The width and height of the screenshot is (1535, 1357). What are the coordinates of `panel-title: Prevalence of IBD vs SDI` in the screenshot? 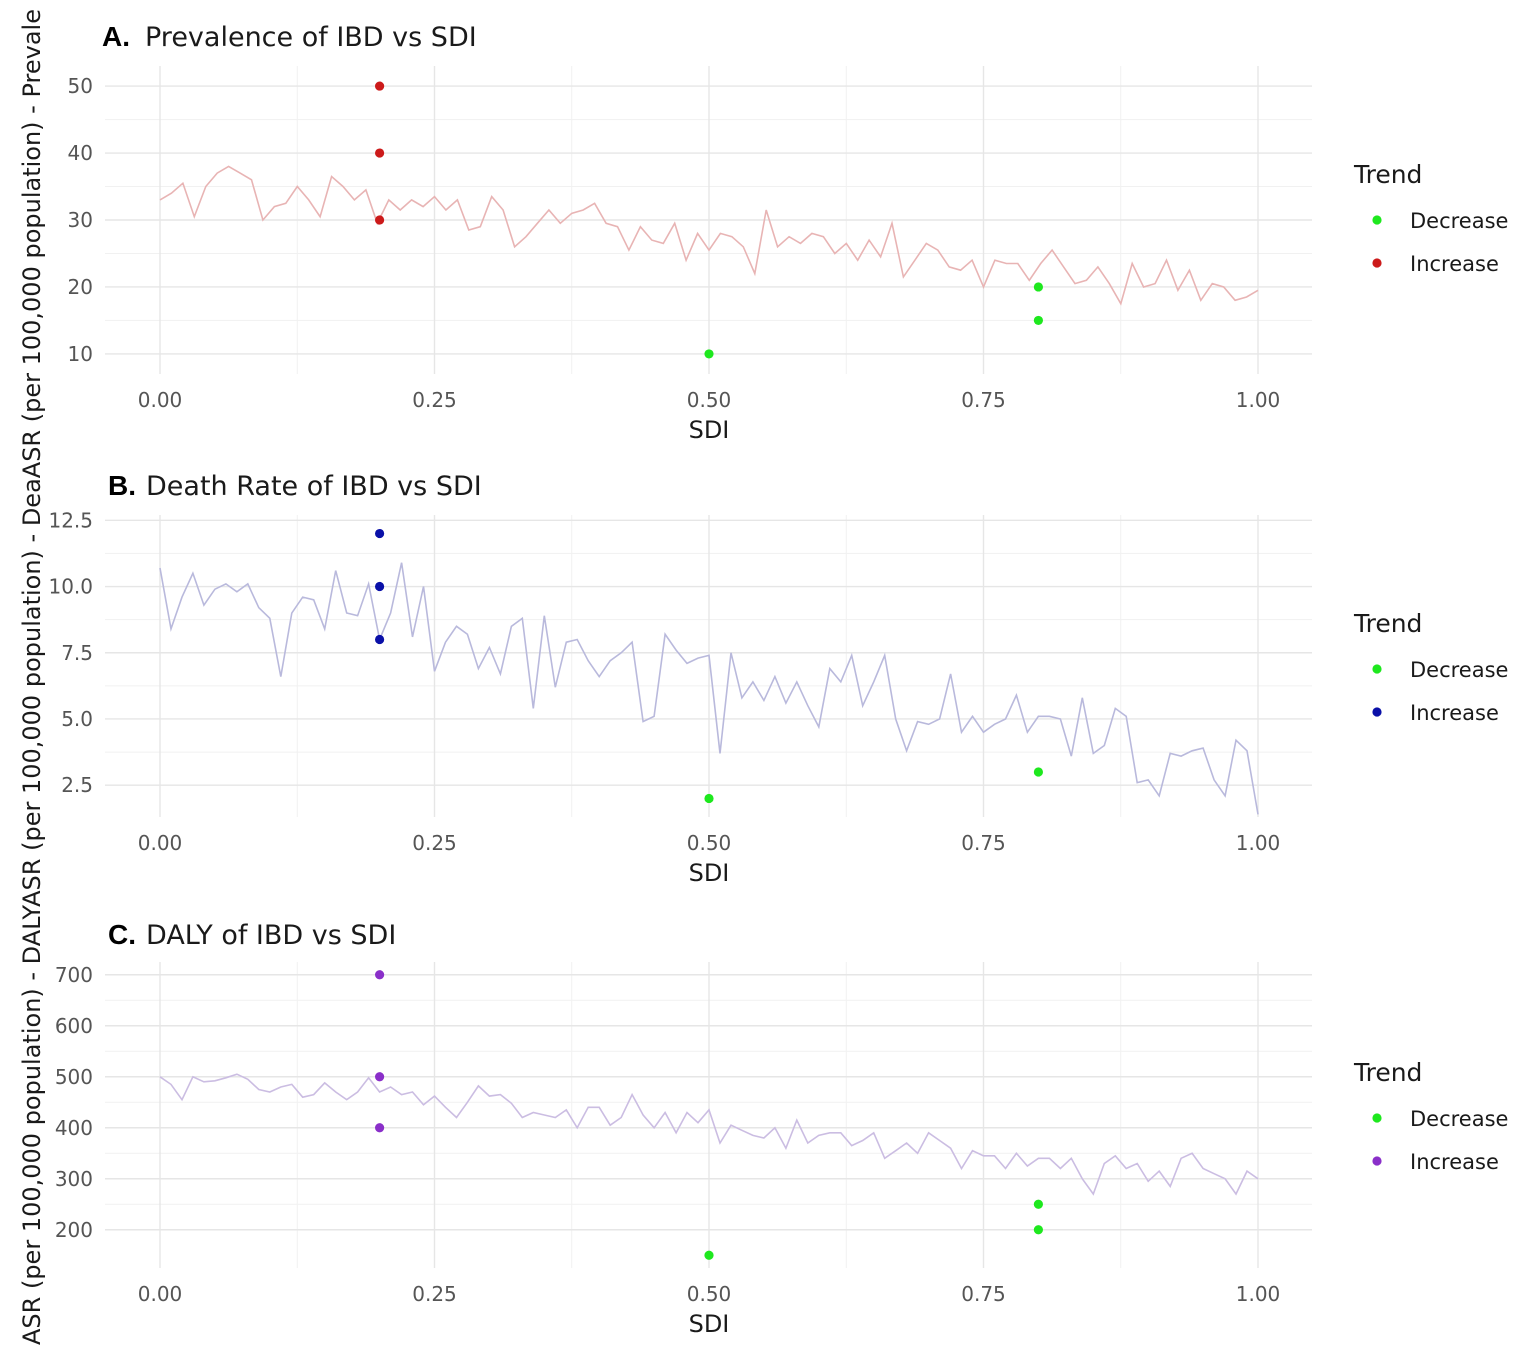 It's located at (311, 37).